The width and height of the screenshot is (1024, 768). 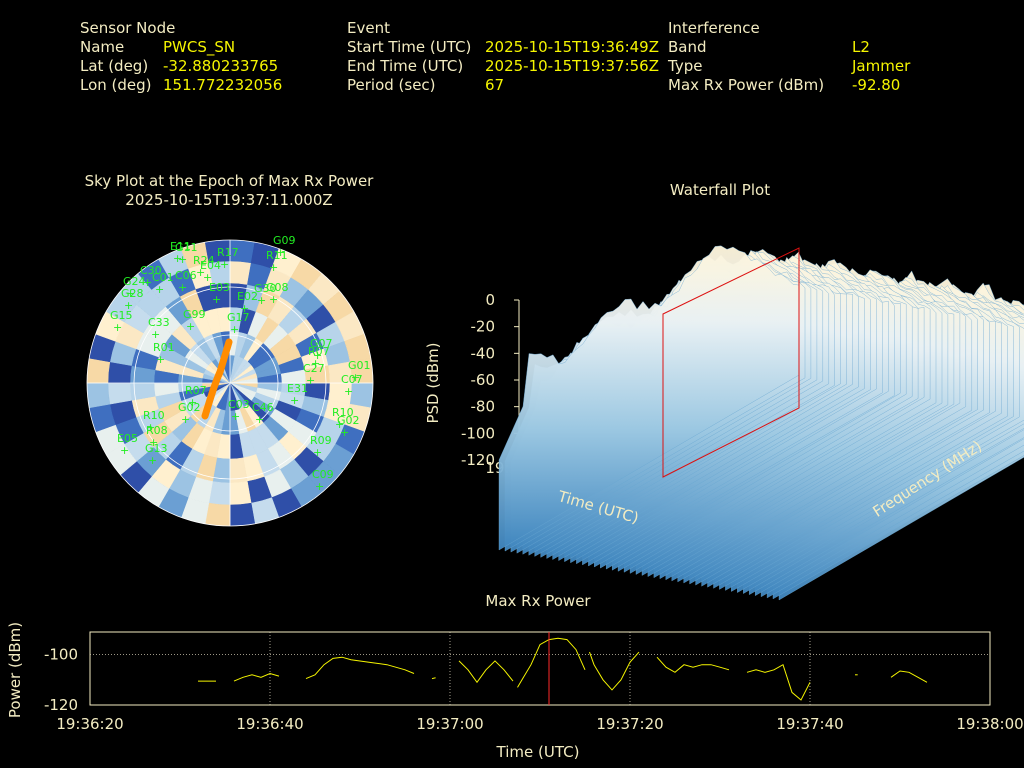 I want to click on sensor-lat-label: Lat (deg), so click(x=114, y=66).